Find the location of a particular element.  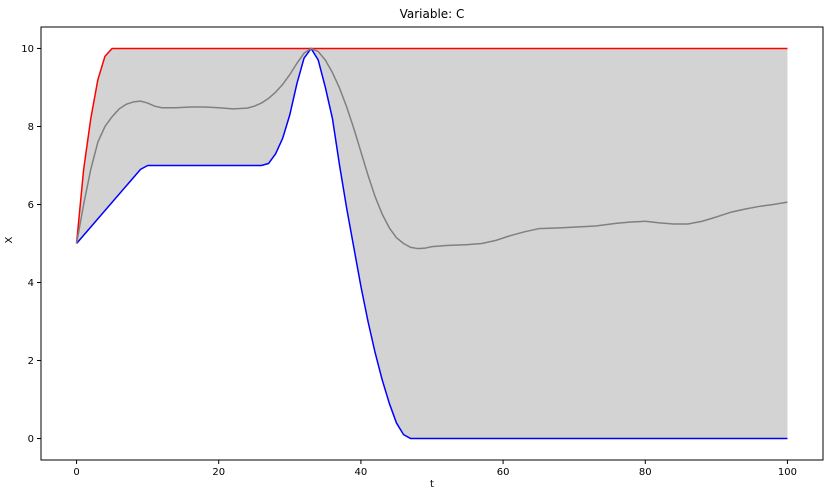

x-tick-label: 60 is located at coordinates (503, 472).